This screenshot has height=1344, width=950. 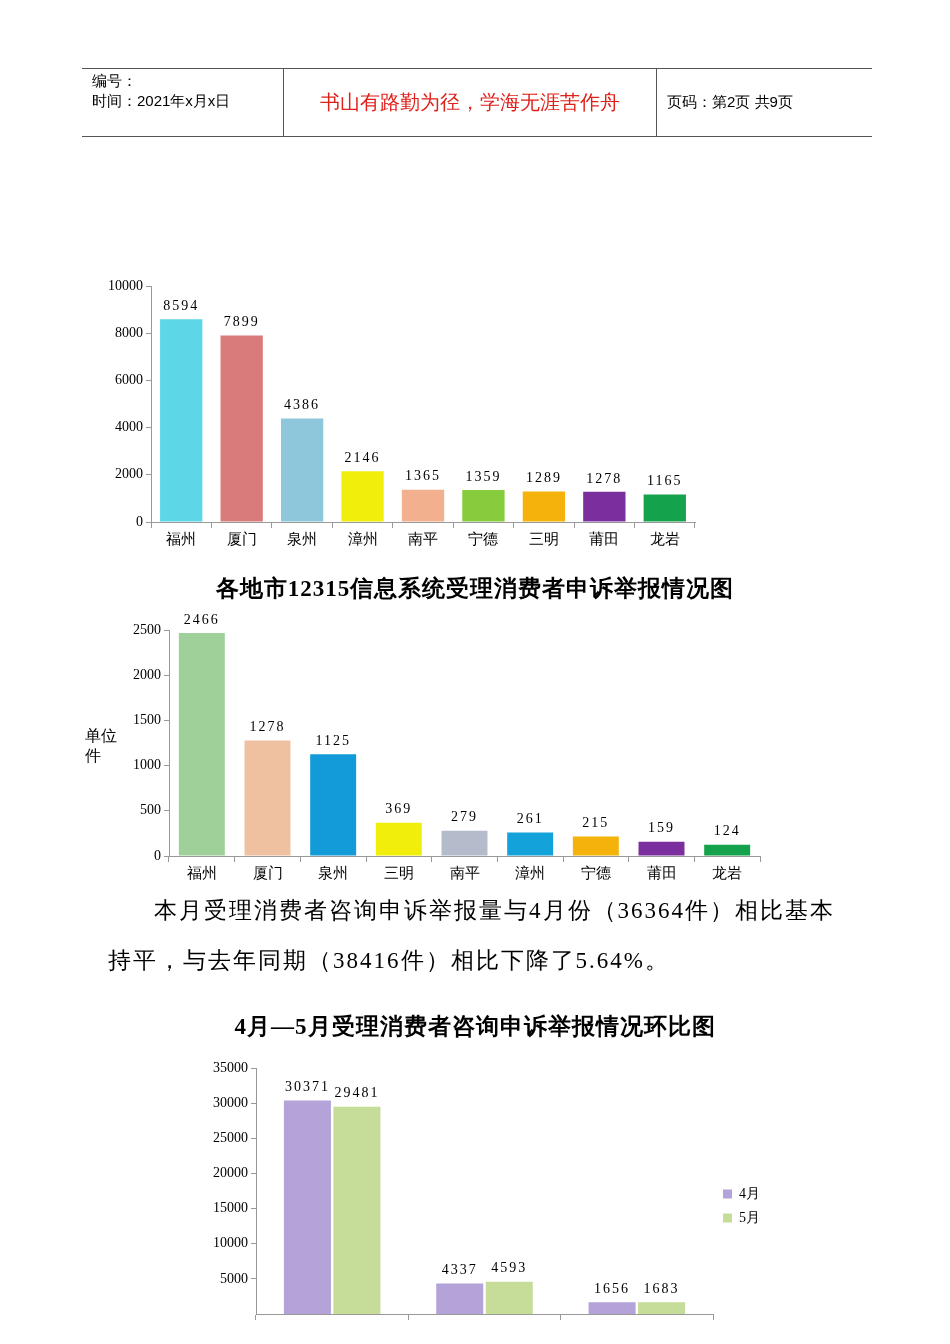 I want to click on y-tick-label: 20000, so click(x=230, y=1173).